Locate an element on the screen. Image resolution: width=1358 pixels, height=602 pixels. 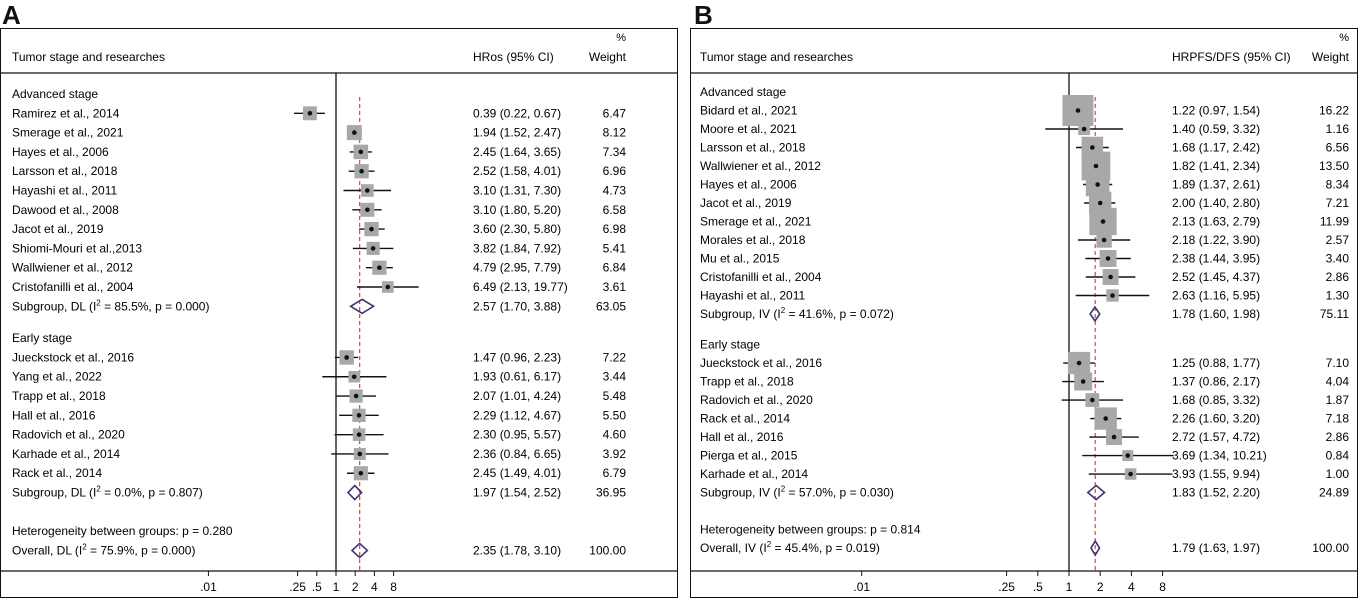
subgroup-label: Subgroup, DL (I2 = 0.0%, p = 0.807) is located at coordinates (107, 492).